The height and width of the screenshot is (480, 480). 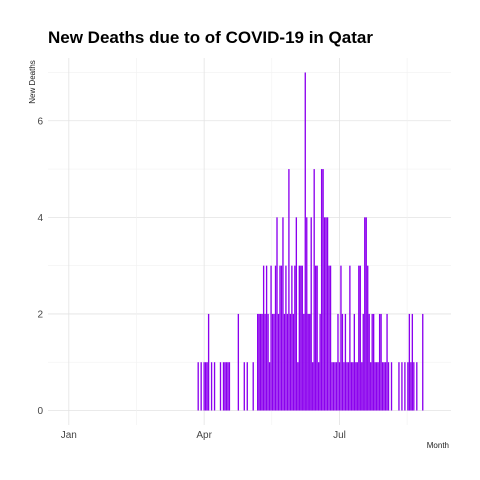 I want to click on y-tick-label: 2, so click(x=40, y=314).